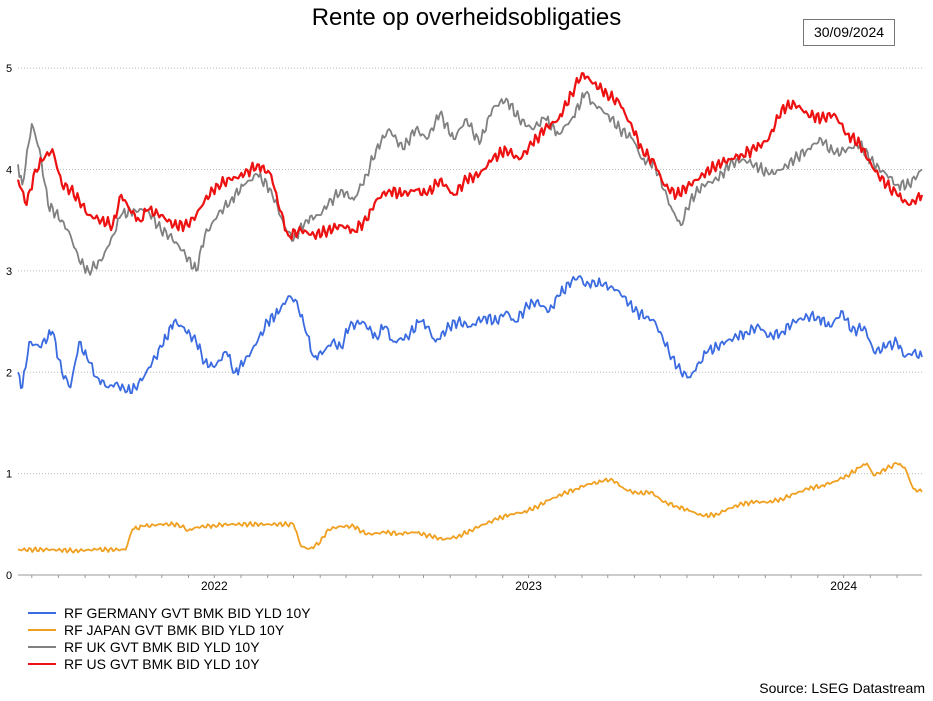  I want to click on y-tick-label: 5, so click(9, 69).